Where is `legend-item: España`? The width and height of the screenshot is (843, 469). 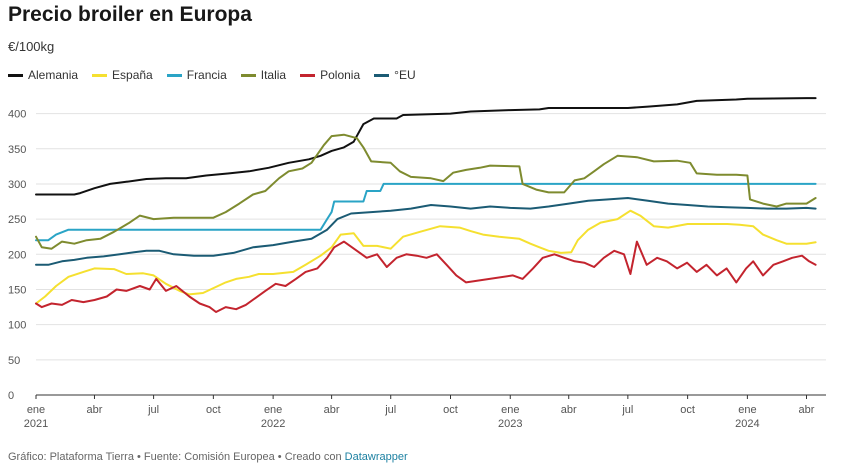
legend-item: España is located at coordinates (122, 75).